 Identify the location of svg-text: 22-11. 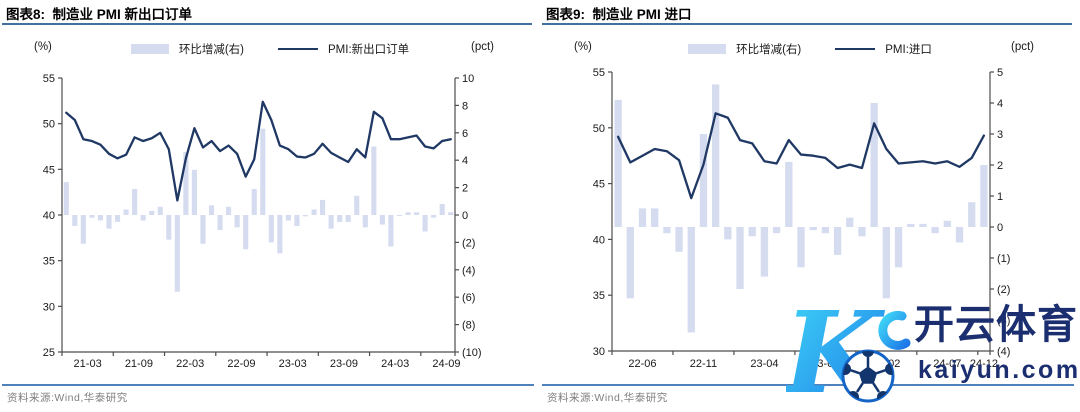
(703, 364).